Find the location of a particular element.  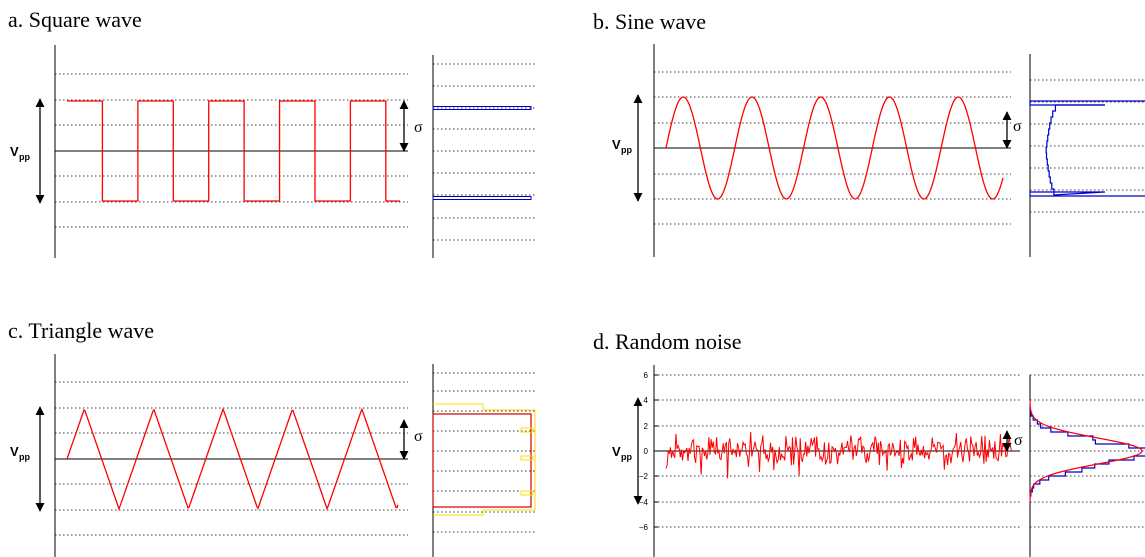

y-tick-label: −6 is located at coordinates (644, 527).